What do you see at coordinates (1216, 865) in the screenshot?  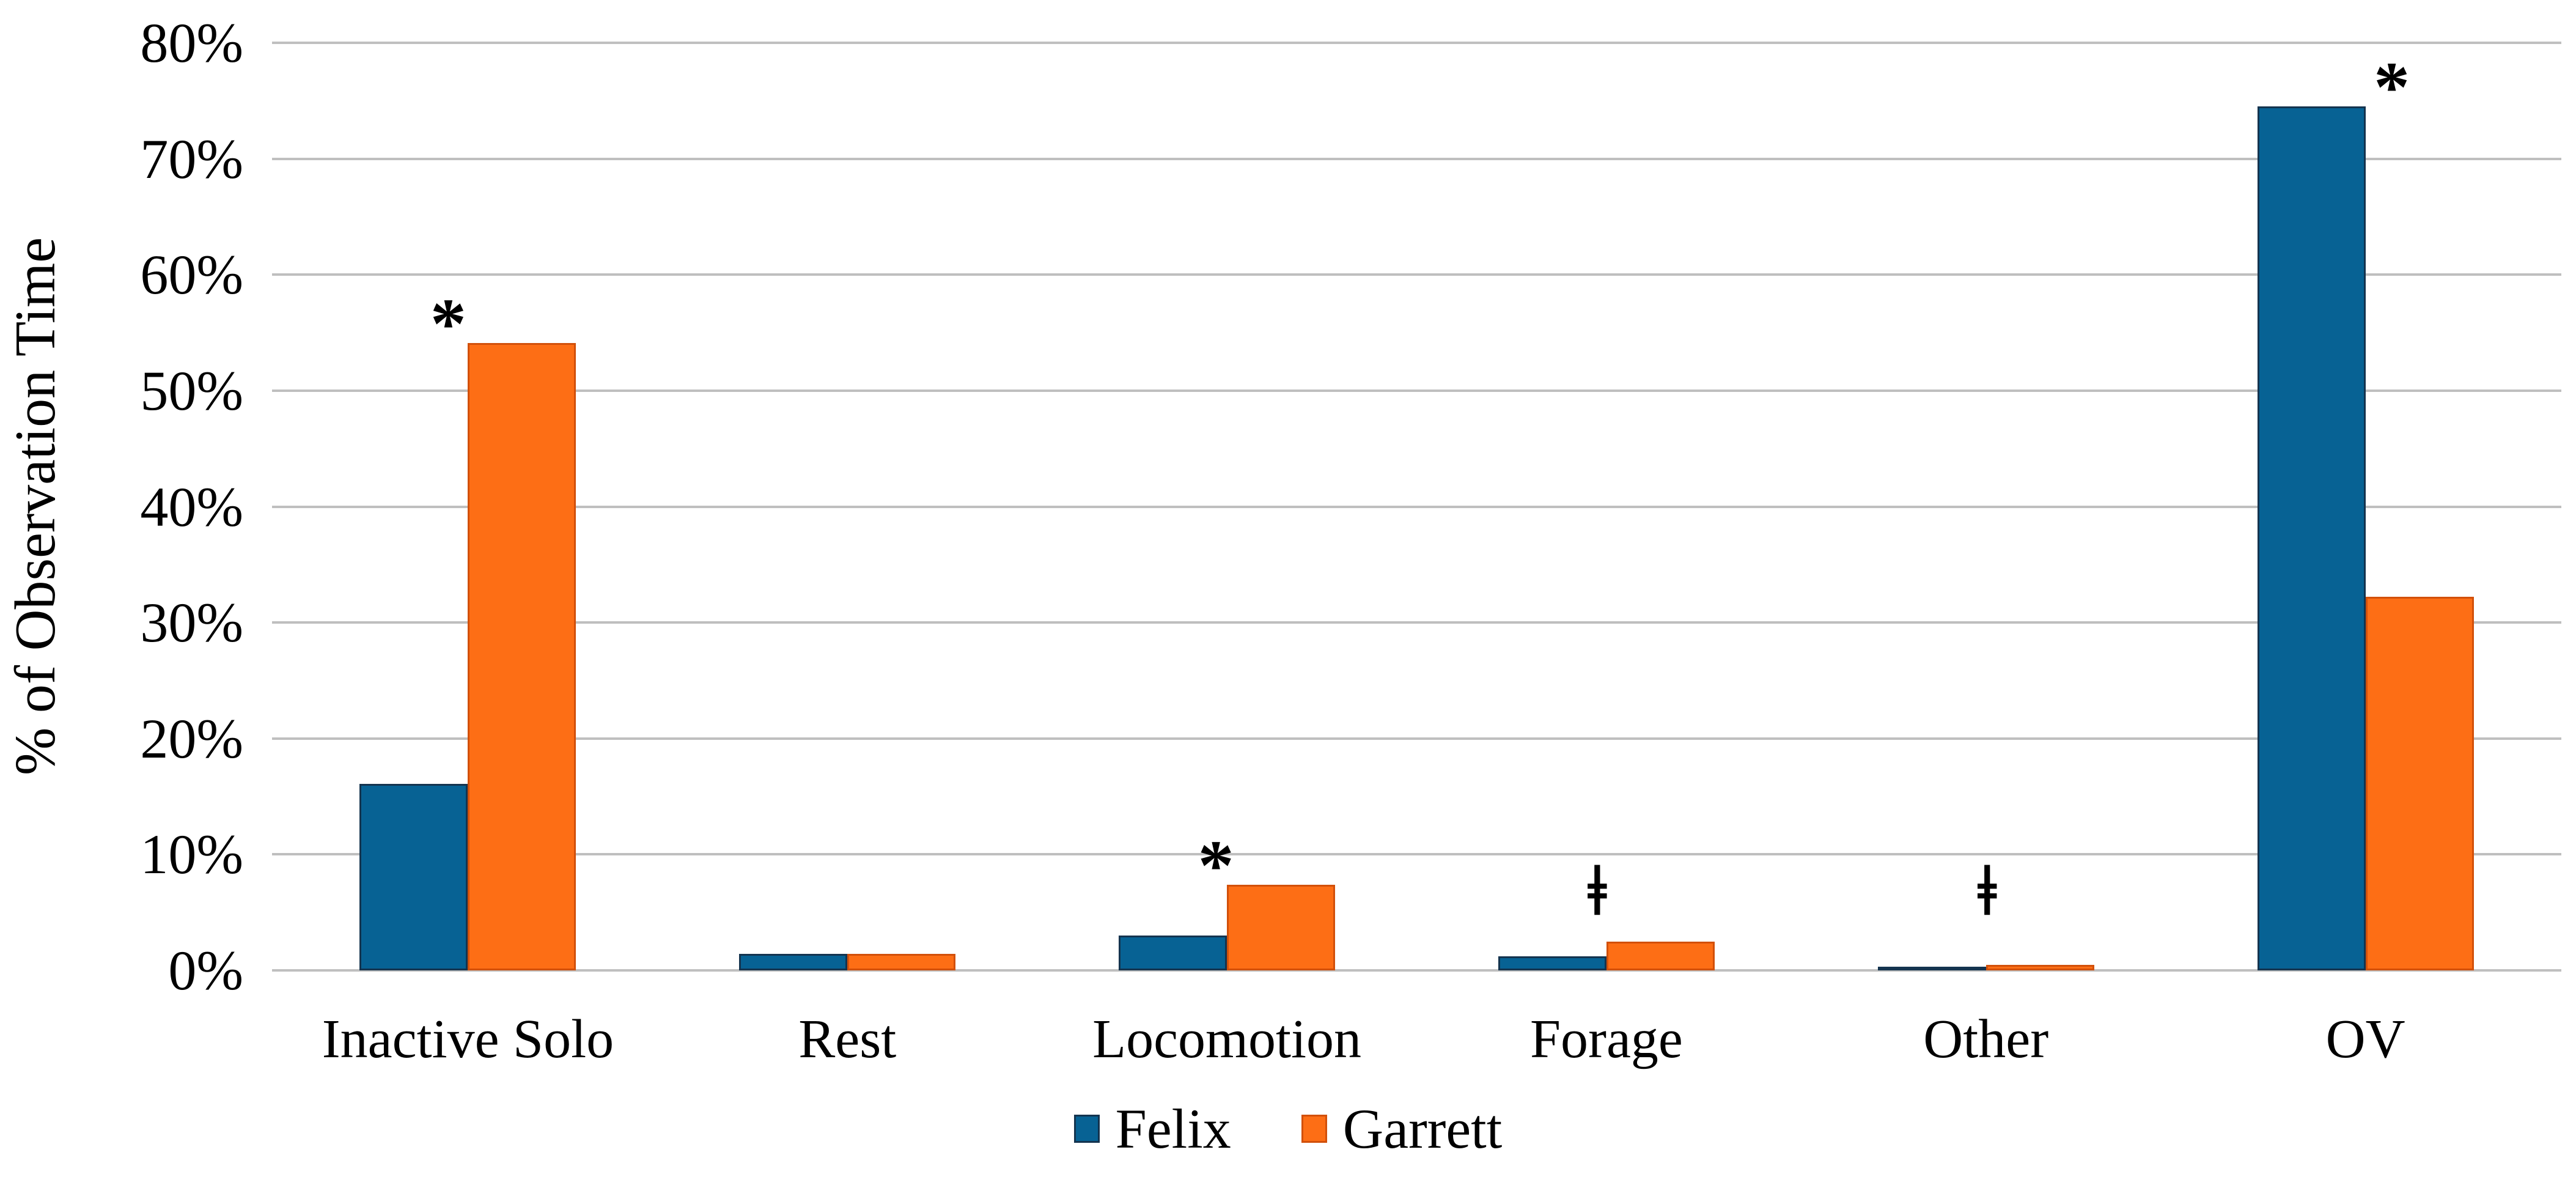 I see `annotation-locomotion: *` at bounding box center [1216, 865].